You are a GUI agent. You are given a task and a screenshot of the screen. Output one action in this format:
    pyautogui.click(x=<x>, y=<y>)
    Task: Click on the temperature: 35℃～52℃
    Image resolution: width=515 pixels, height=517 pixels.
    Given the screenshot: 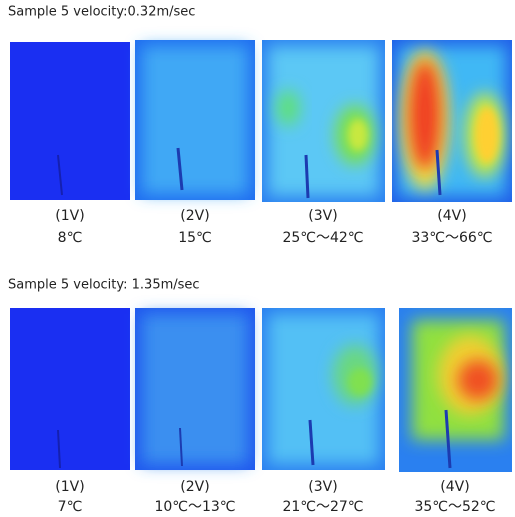 What is the action you would take?
    pyautogui.click(x=454, y=507)
    